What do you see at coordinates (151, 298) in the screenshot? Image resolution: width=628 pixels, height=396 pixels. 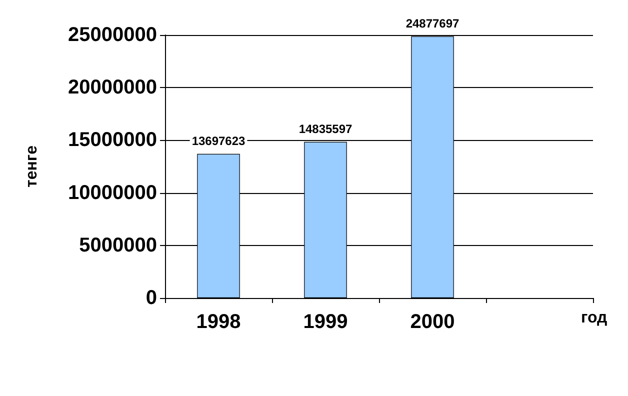 I see `y-tick-label: 0` at bounding box center [151, 298].